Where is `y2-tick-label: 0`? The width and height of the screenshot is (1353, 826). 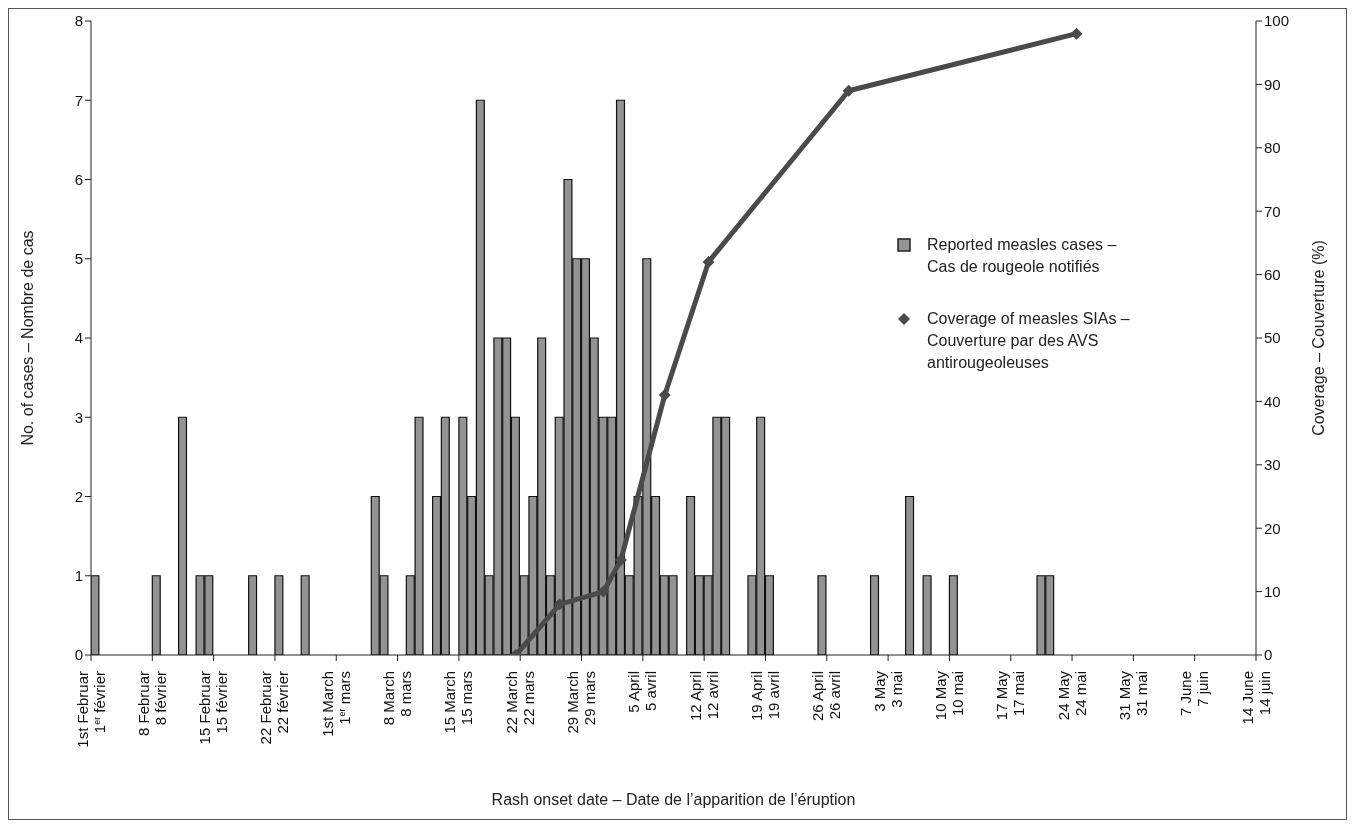 y2-tick-label: 0 is located at coordinates (1268, 655).